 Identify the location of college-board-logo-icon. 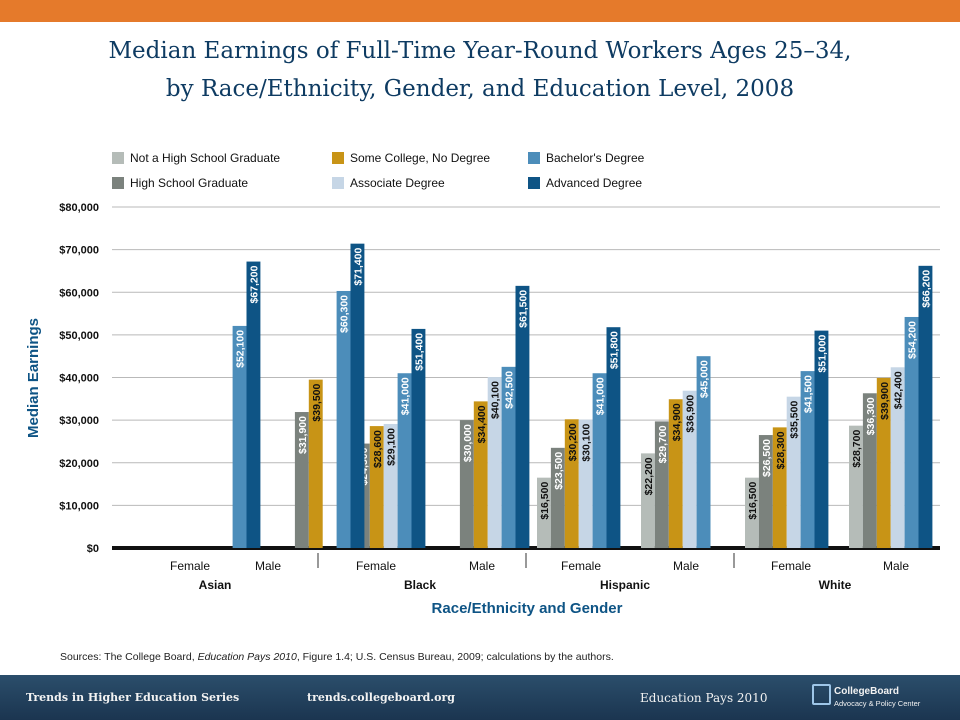
(821, 694).